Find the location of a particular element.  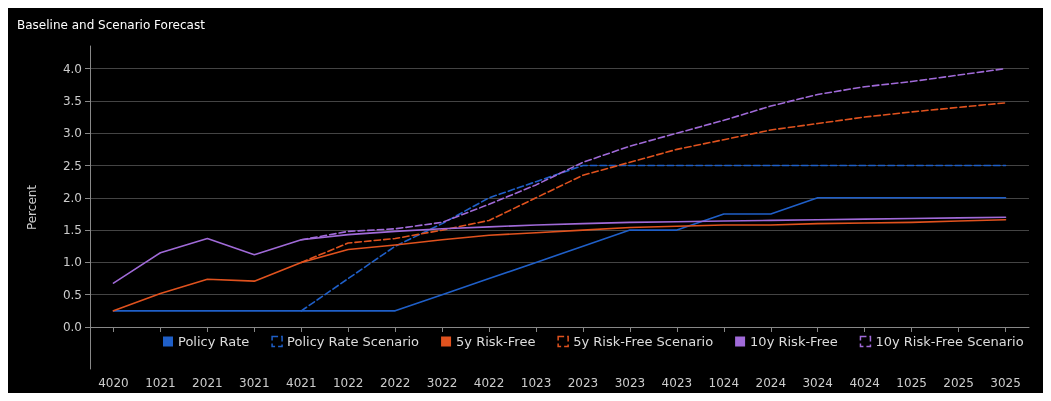

y-tick-label: 2.0 is located at coordinates (72, 197).